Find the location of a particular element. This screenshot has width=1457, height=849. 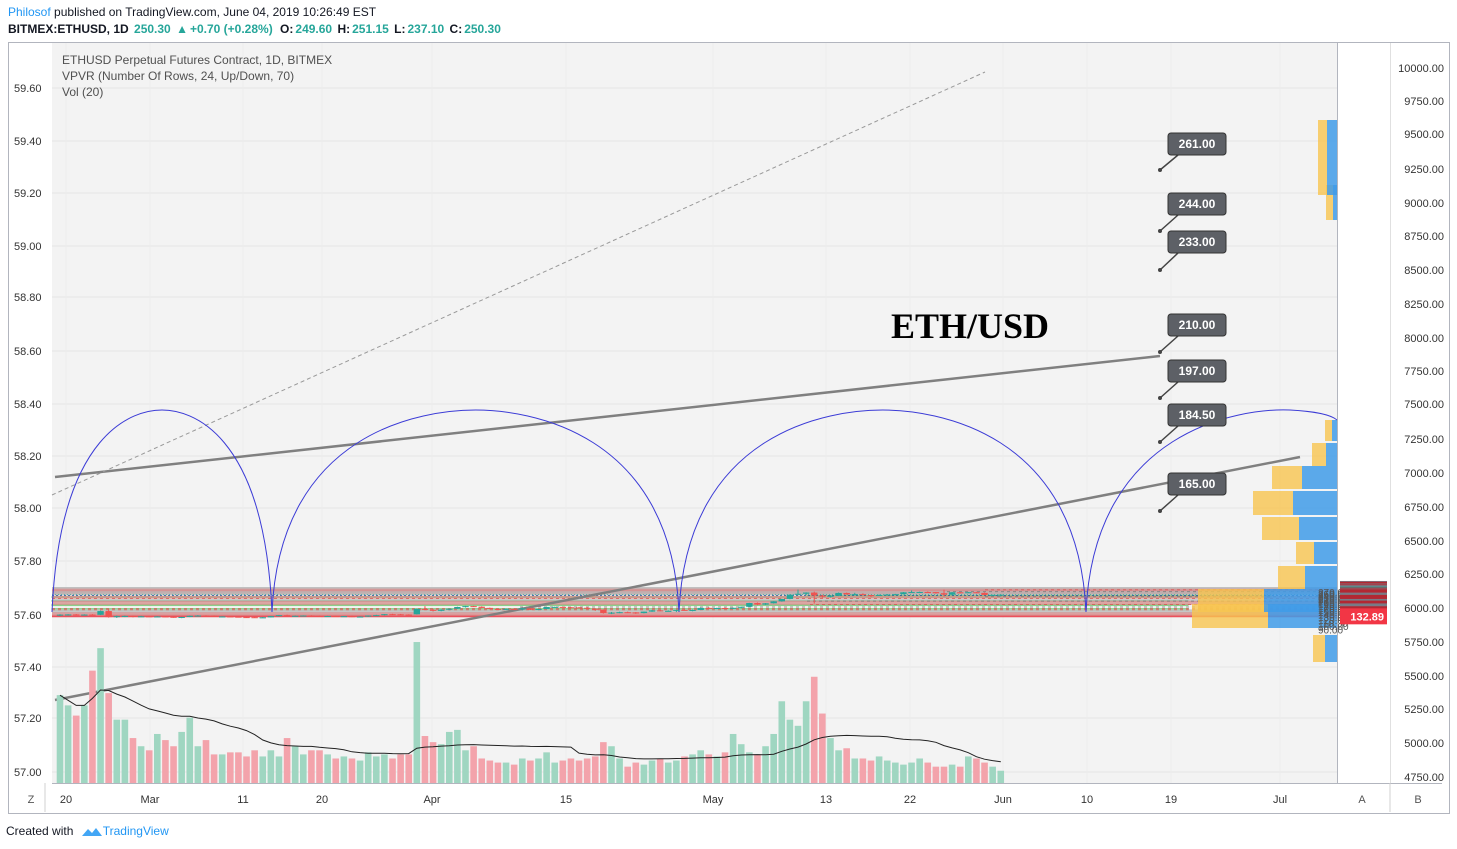

footer: Created with TradingView is located at coordinates (87, 831).